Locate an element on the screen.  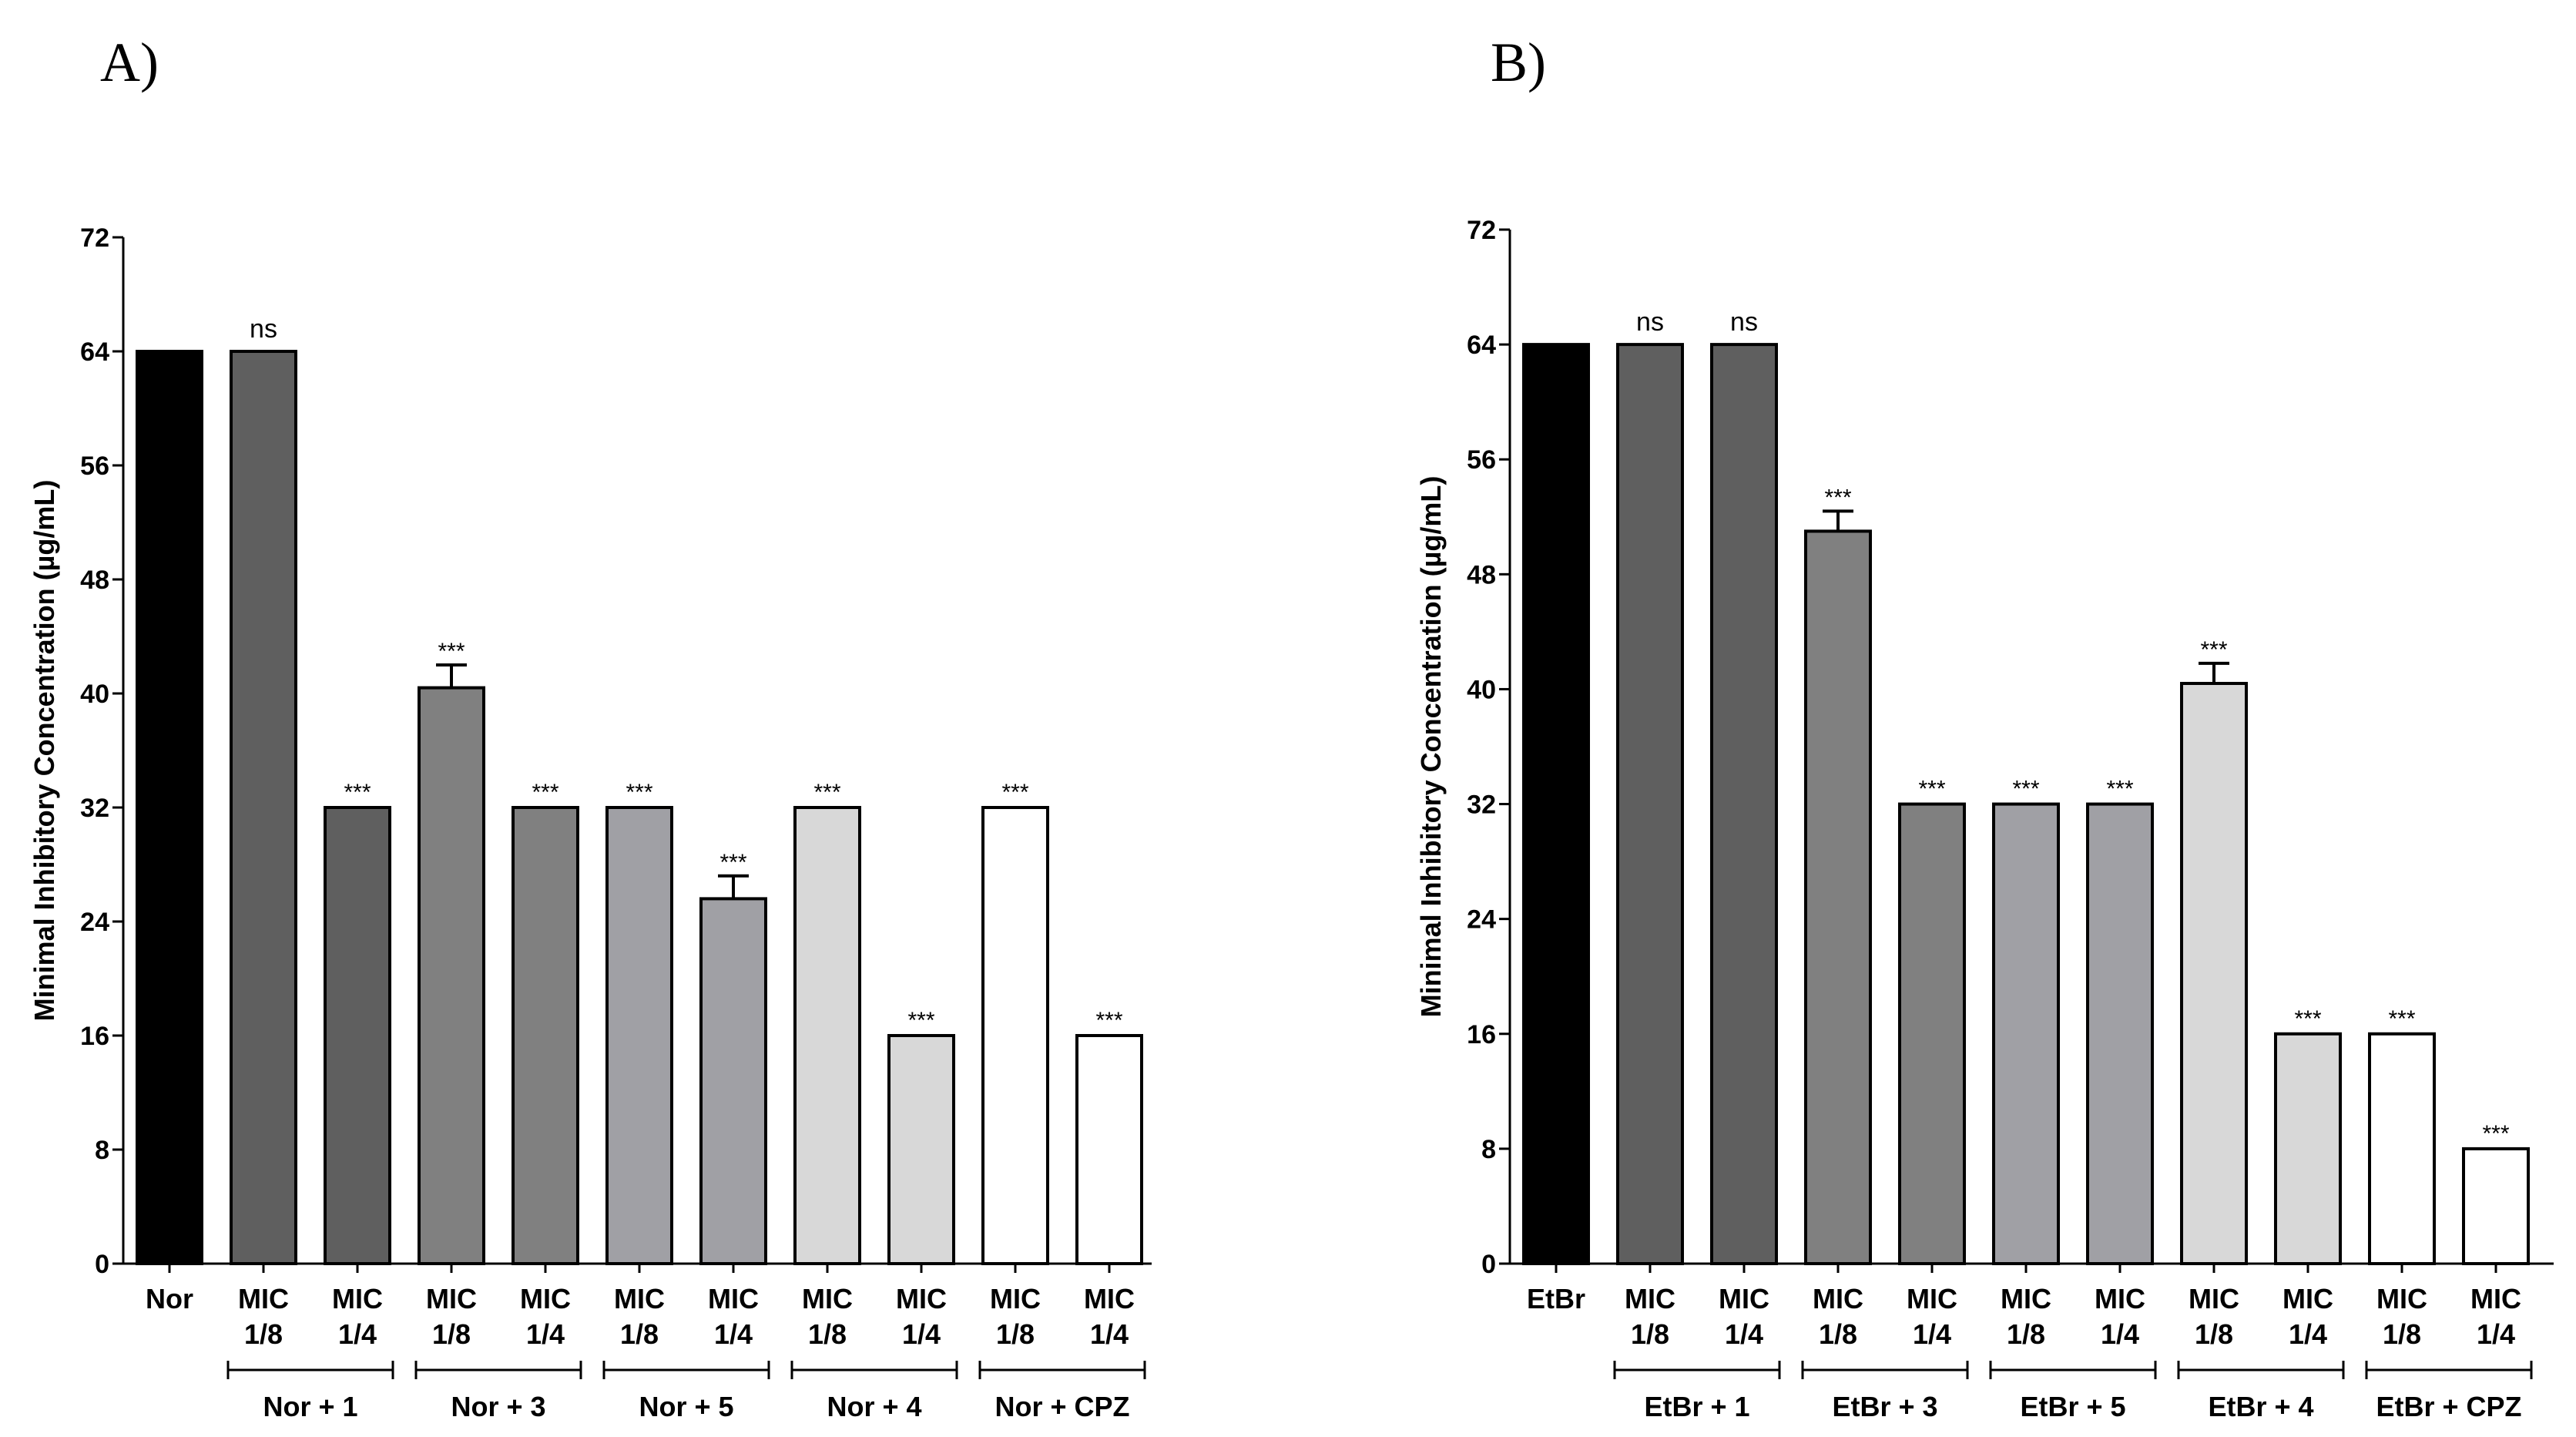
group-label: Nor + CPZ is located at coordinates (1062, 1406).